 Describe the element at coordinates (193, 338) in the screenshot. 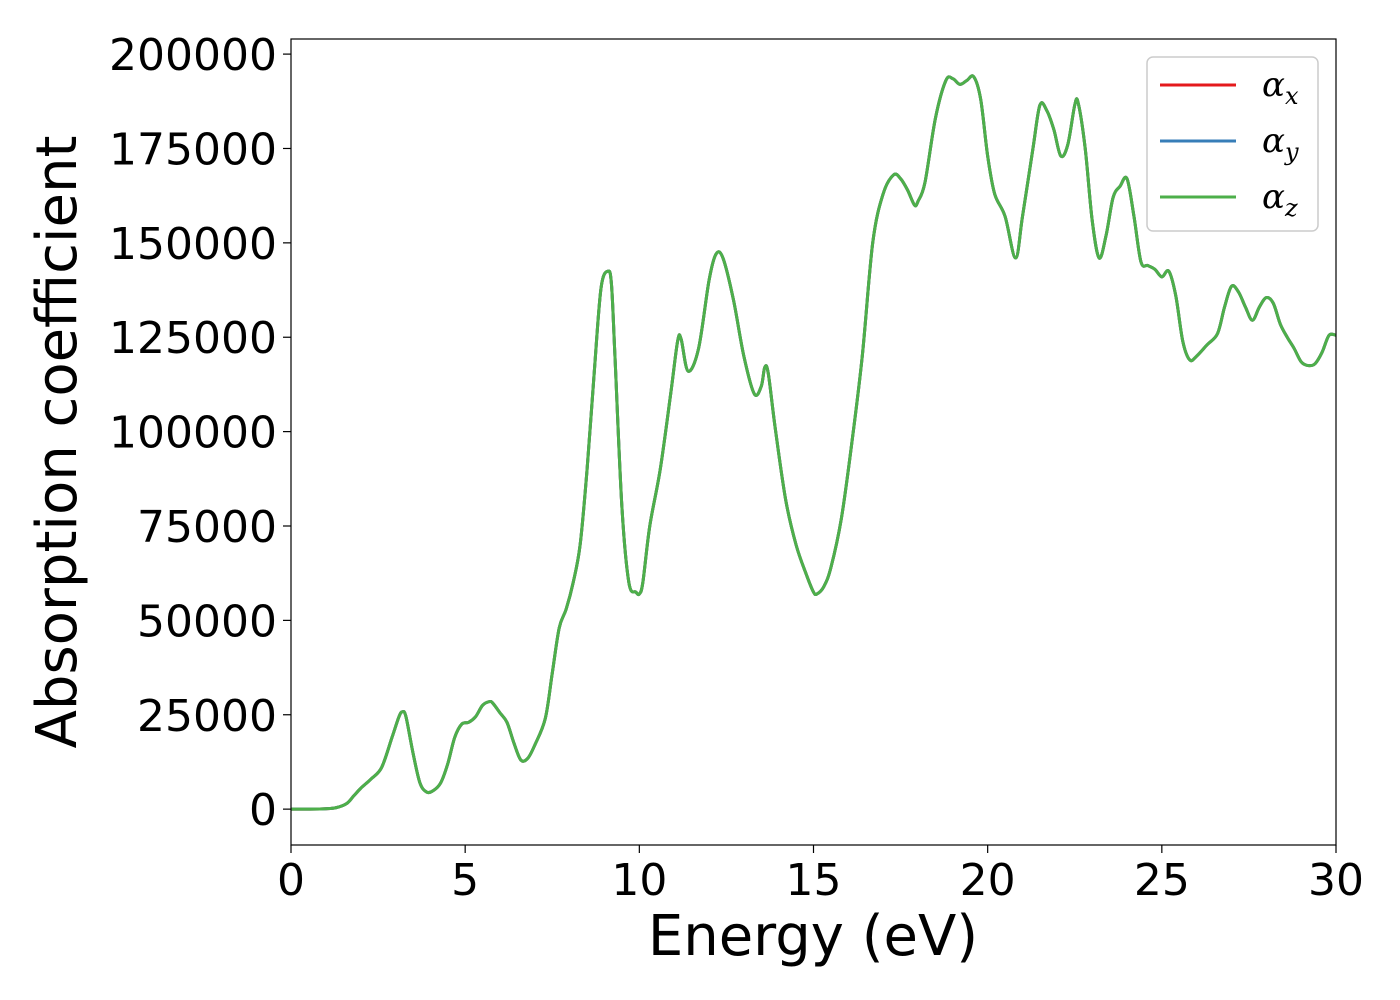

I see `y-tick-label: 125000` at that location.